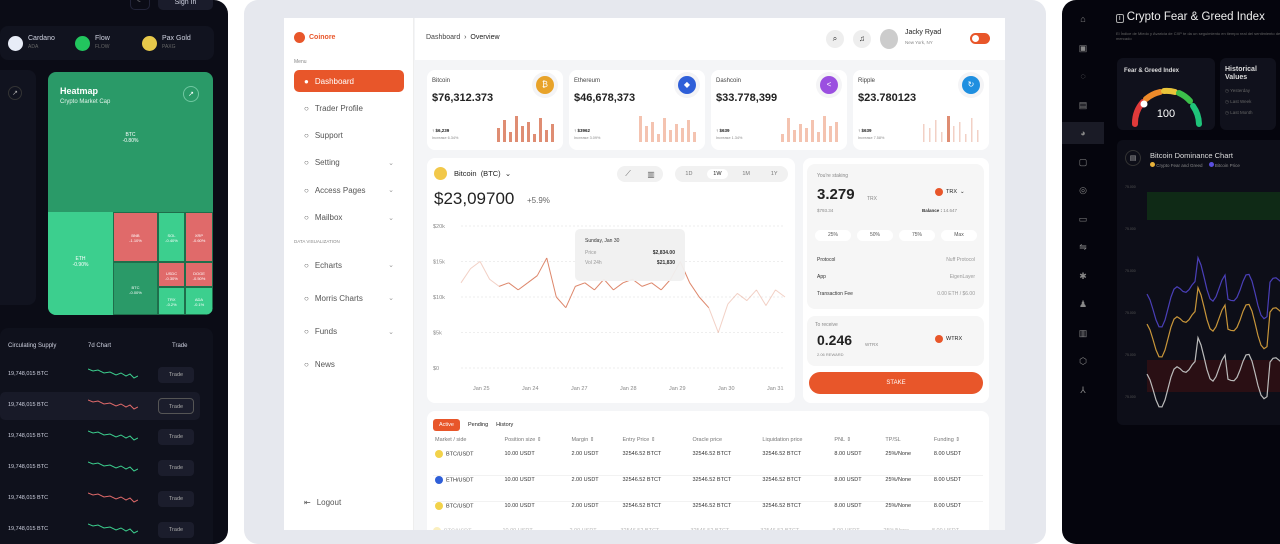 This screenshot has width=1280, height=544. Describe the element at coordinates (1083, 161) in the screenshot. I see `briefcase-icon: ▢` at that location.